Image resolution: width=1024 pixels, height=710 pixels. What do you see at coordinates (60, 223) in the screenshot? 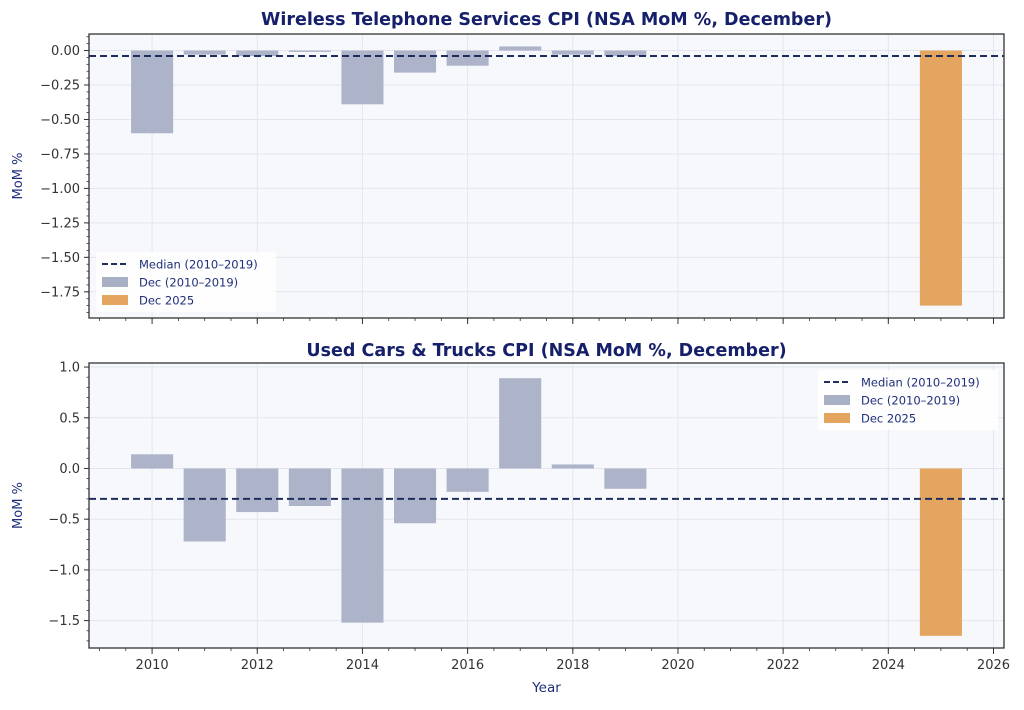
I see `y-tick-label: −1.25` at bounding box center [60, 223].